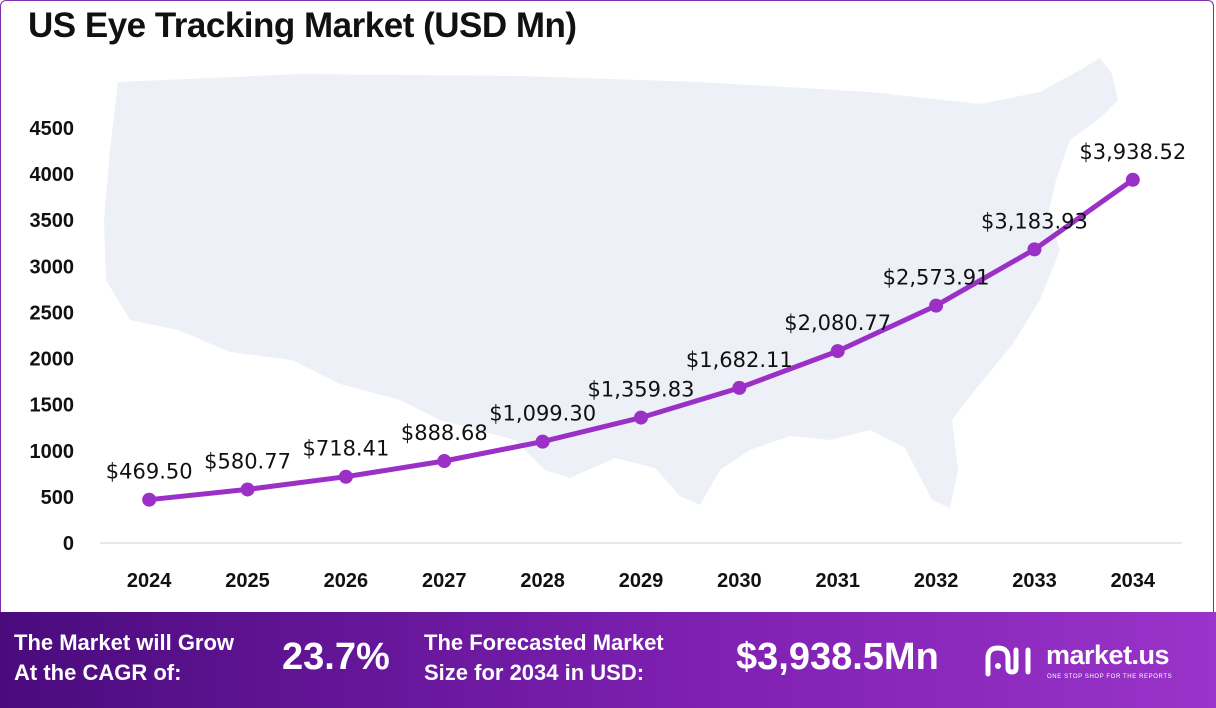 This screenshot has width=1216, height=708. Describe the element at coordinates (534, 672) in the screenshot. I see `forecast-label-line2: Size for 2034 in USD:` at that location.